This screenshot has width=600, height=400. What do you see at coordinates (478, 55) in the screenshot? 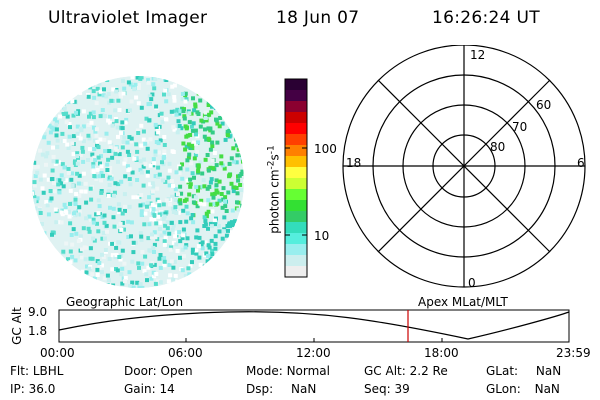
I see `polar-label-12: 12` at bounding box center [478, 55].